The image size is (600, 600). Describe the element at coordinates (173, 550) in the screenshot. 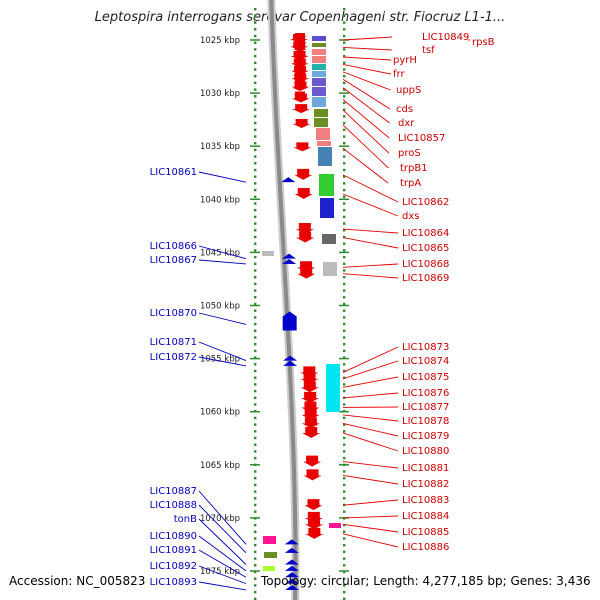

I see `reverse-gene-label: LIC10891` at that location.